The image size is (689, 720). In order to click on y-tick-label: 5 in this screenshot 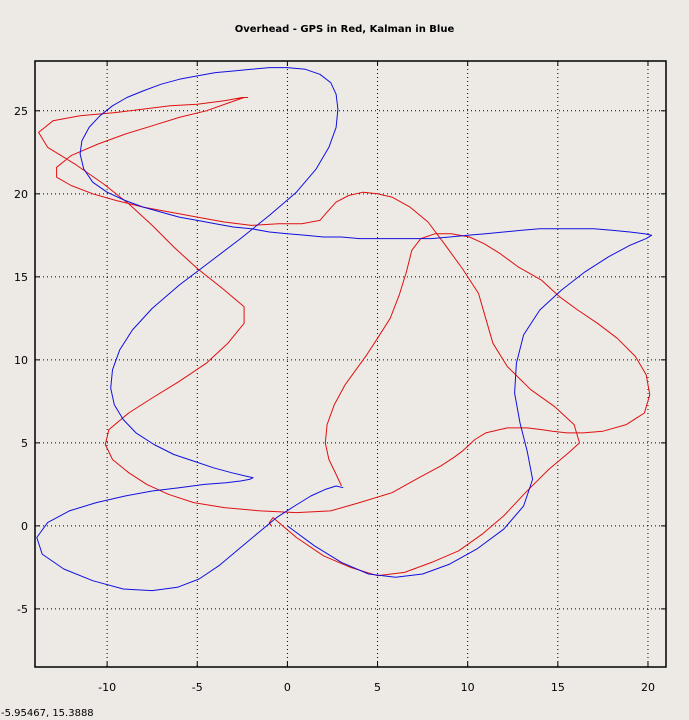, I will do `click(24, 443)`.